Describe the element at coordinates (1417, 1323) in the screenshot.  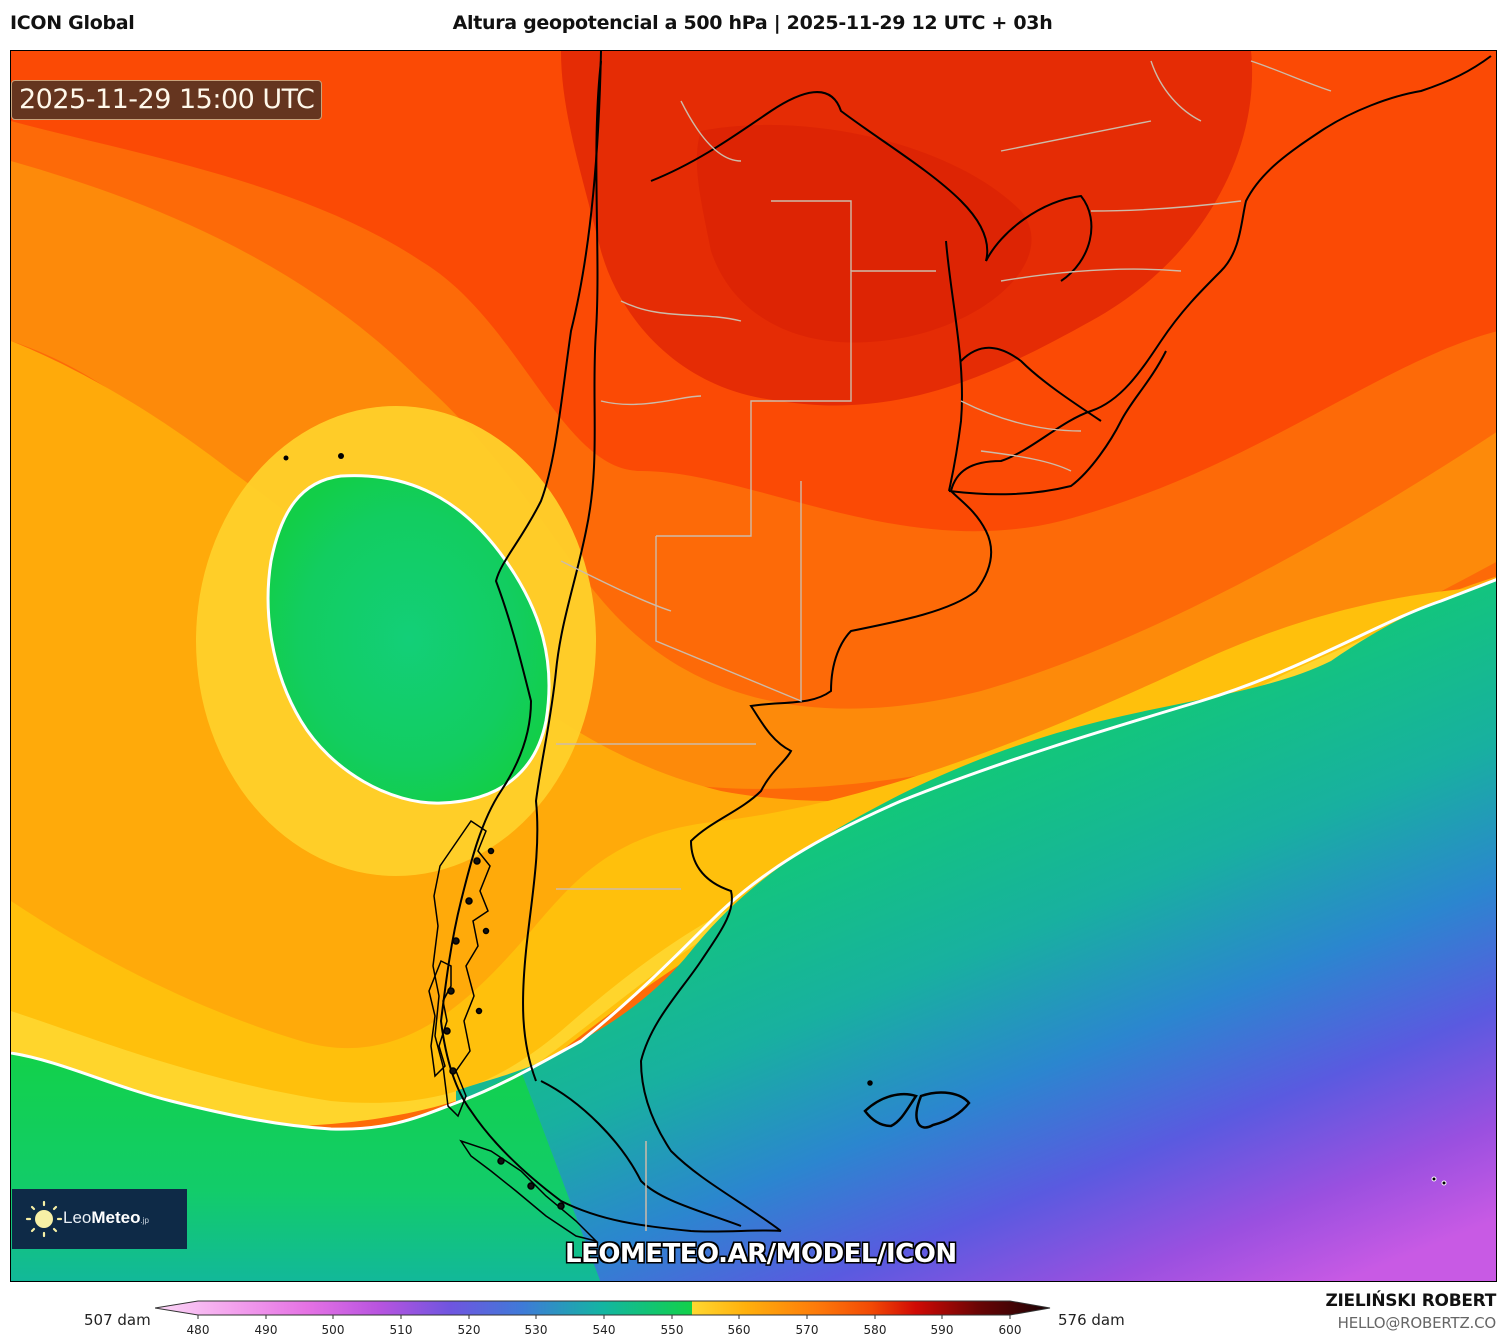
I see `author-email: HELLO@ROBERTZ.CO` at that location.